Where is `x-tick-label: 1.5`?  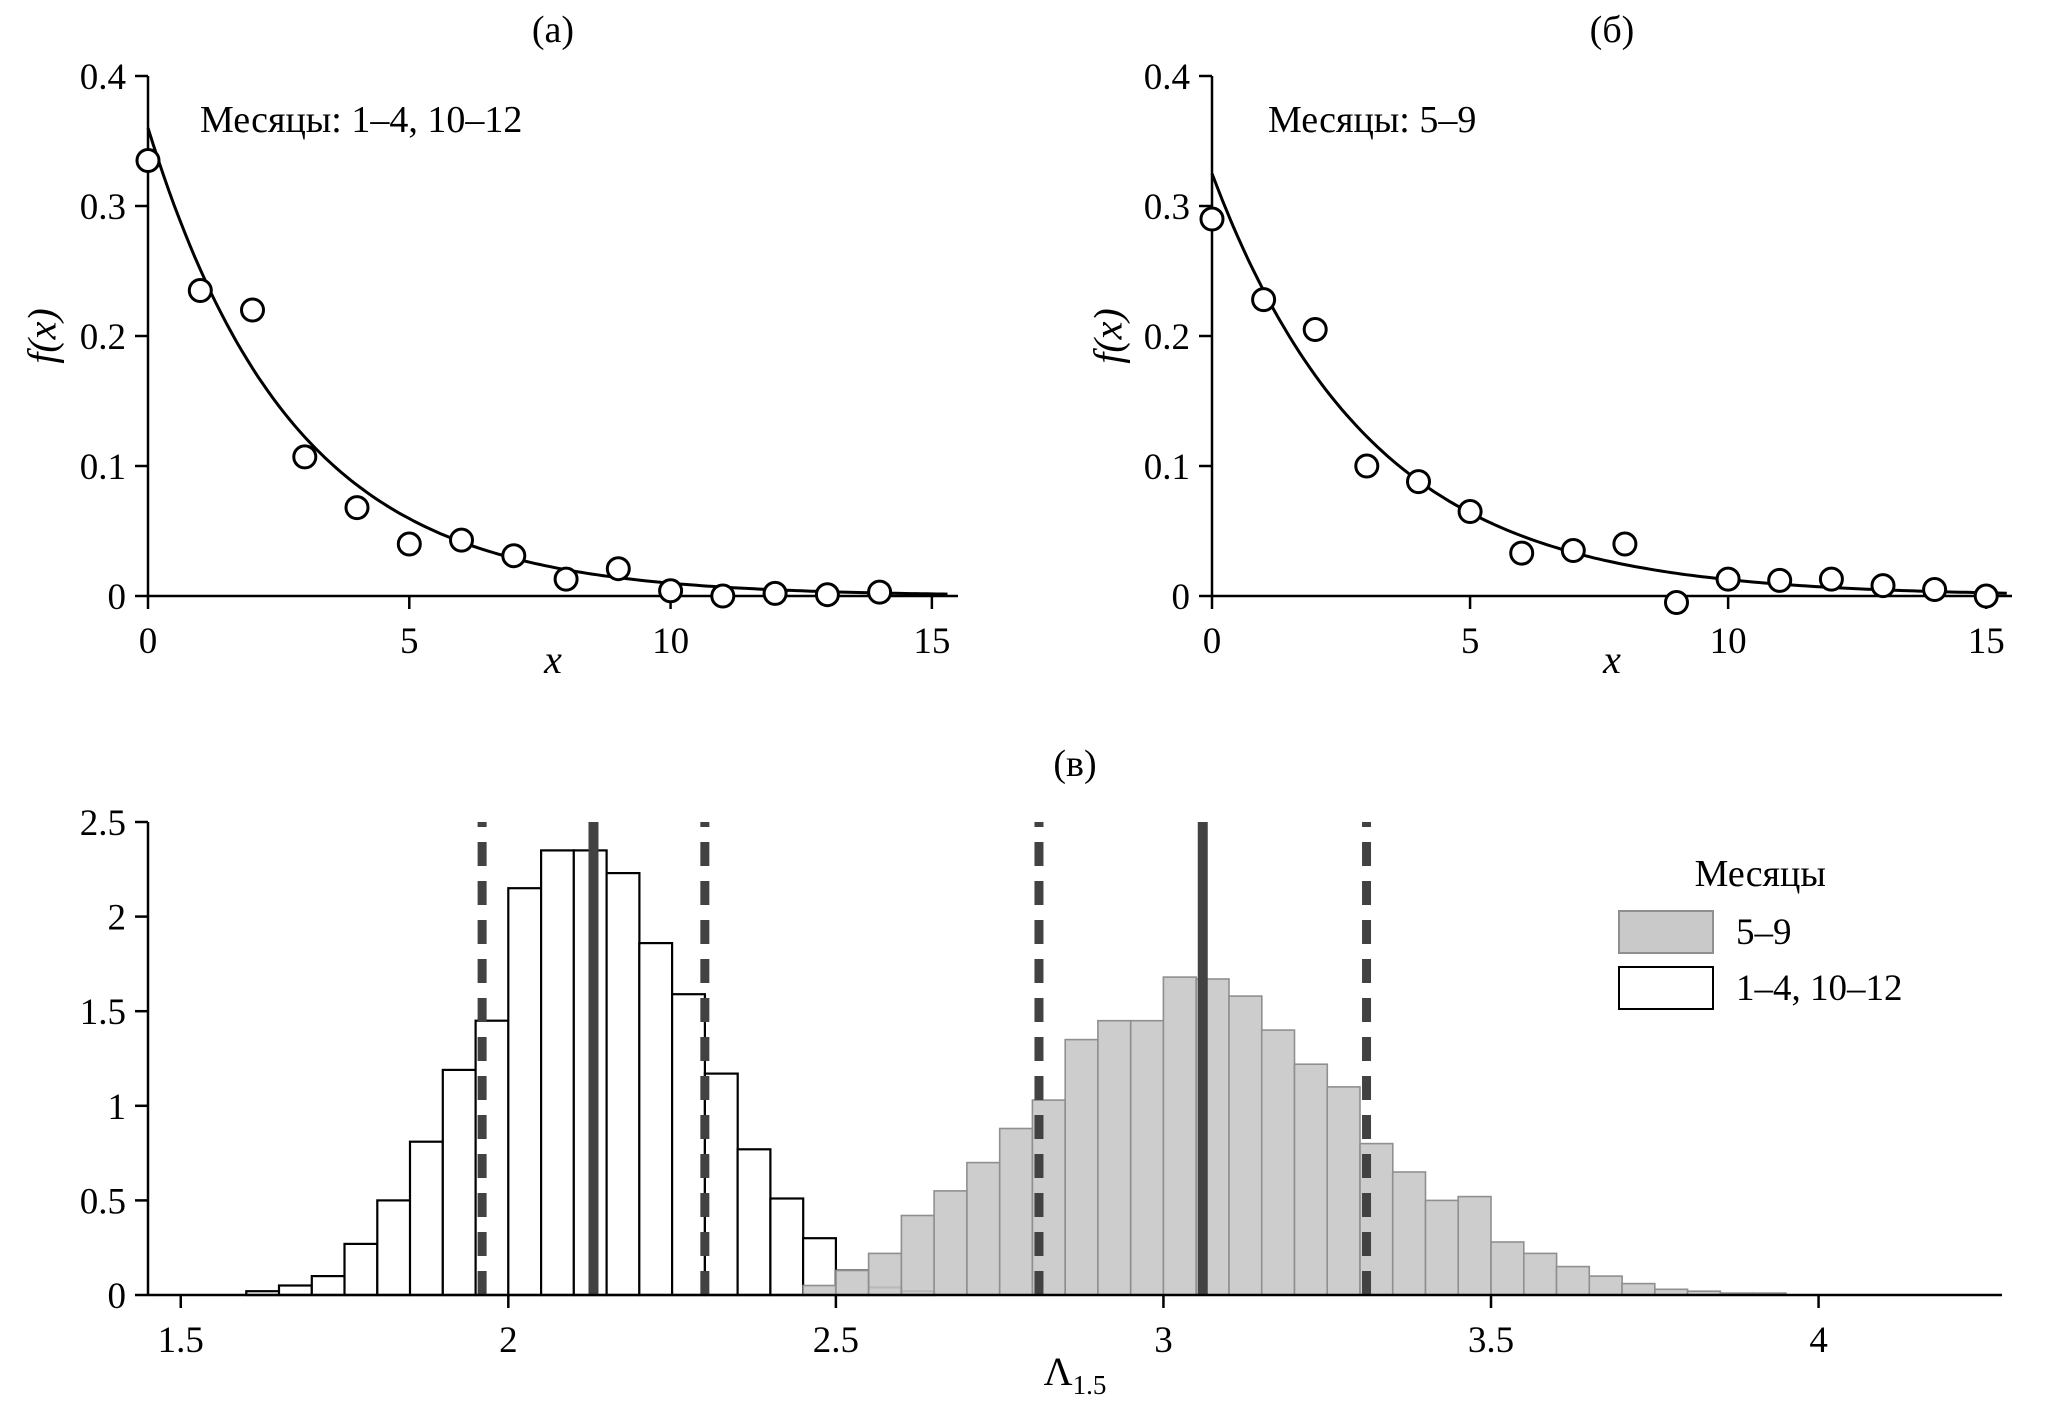
x-tick-label: 1.5 is located at coordinates (181, 1340).